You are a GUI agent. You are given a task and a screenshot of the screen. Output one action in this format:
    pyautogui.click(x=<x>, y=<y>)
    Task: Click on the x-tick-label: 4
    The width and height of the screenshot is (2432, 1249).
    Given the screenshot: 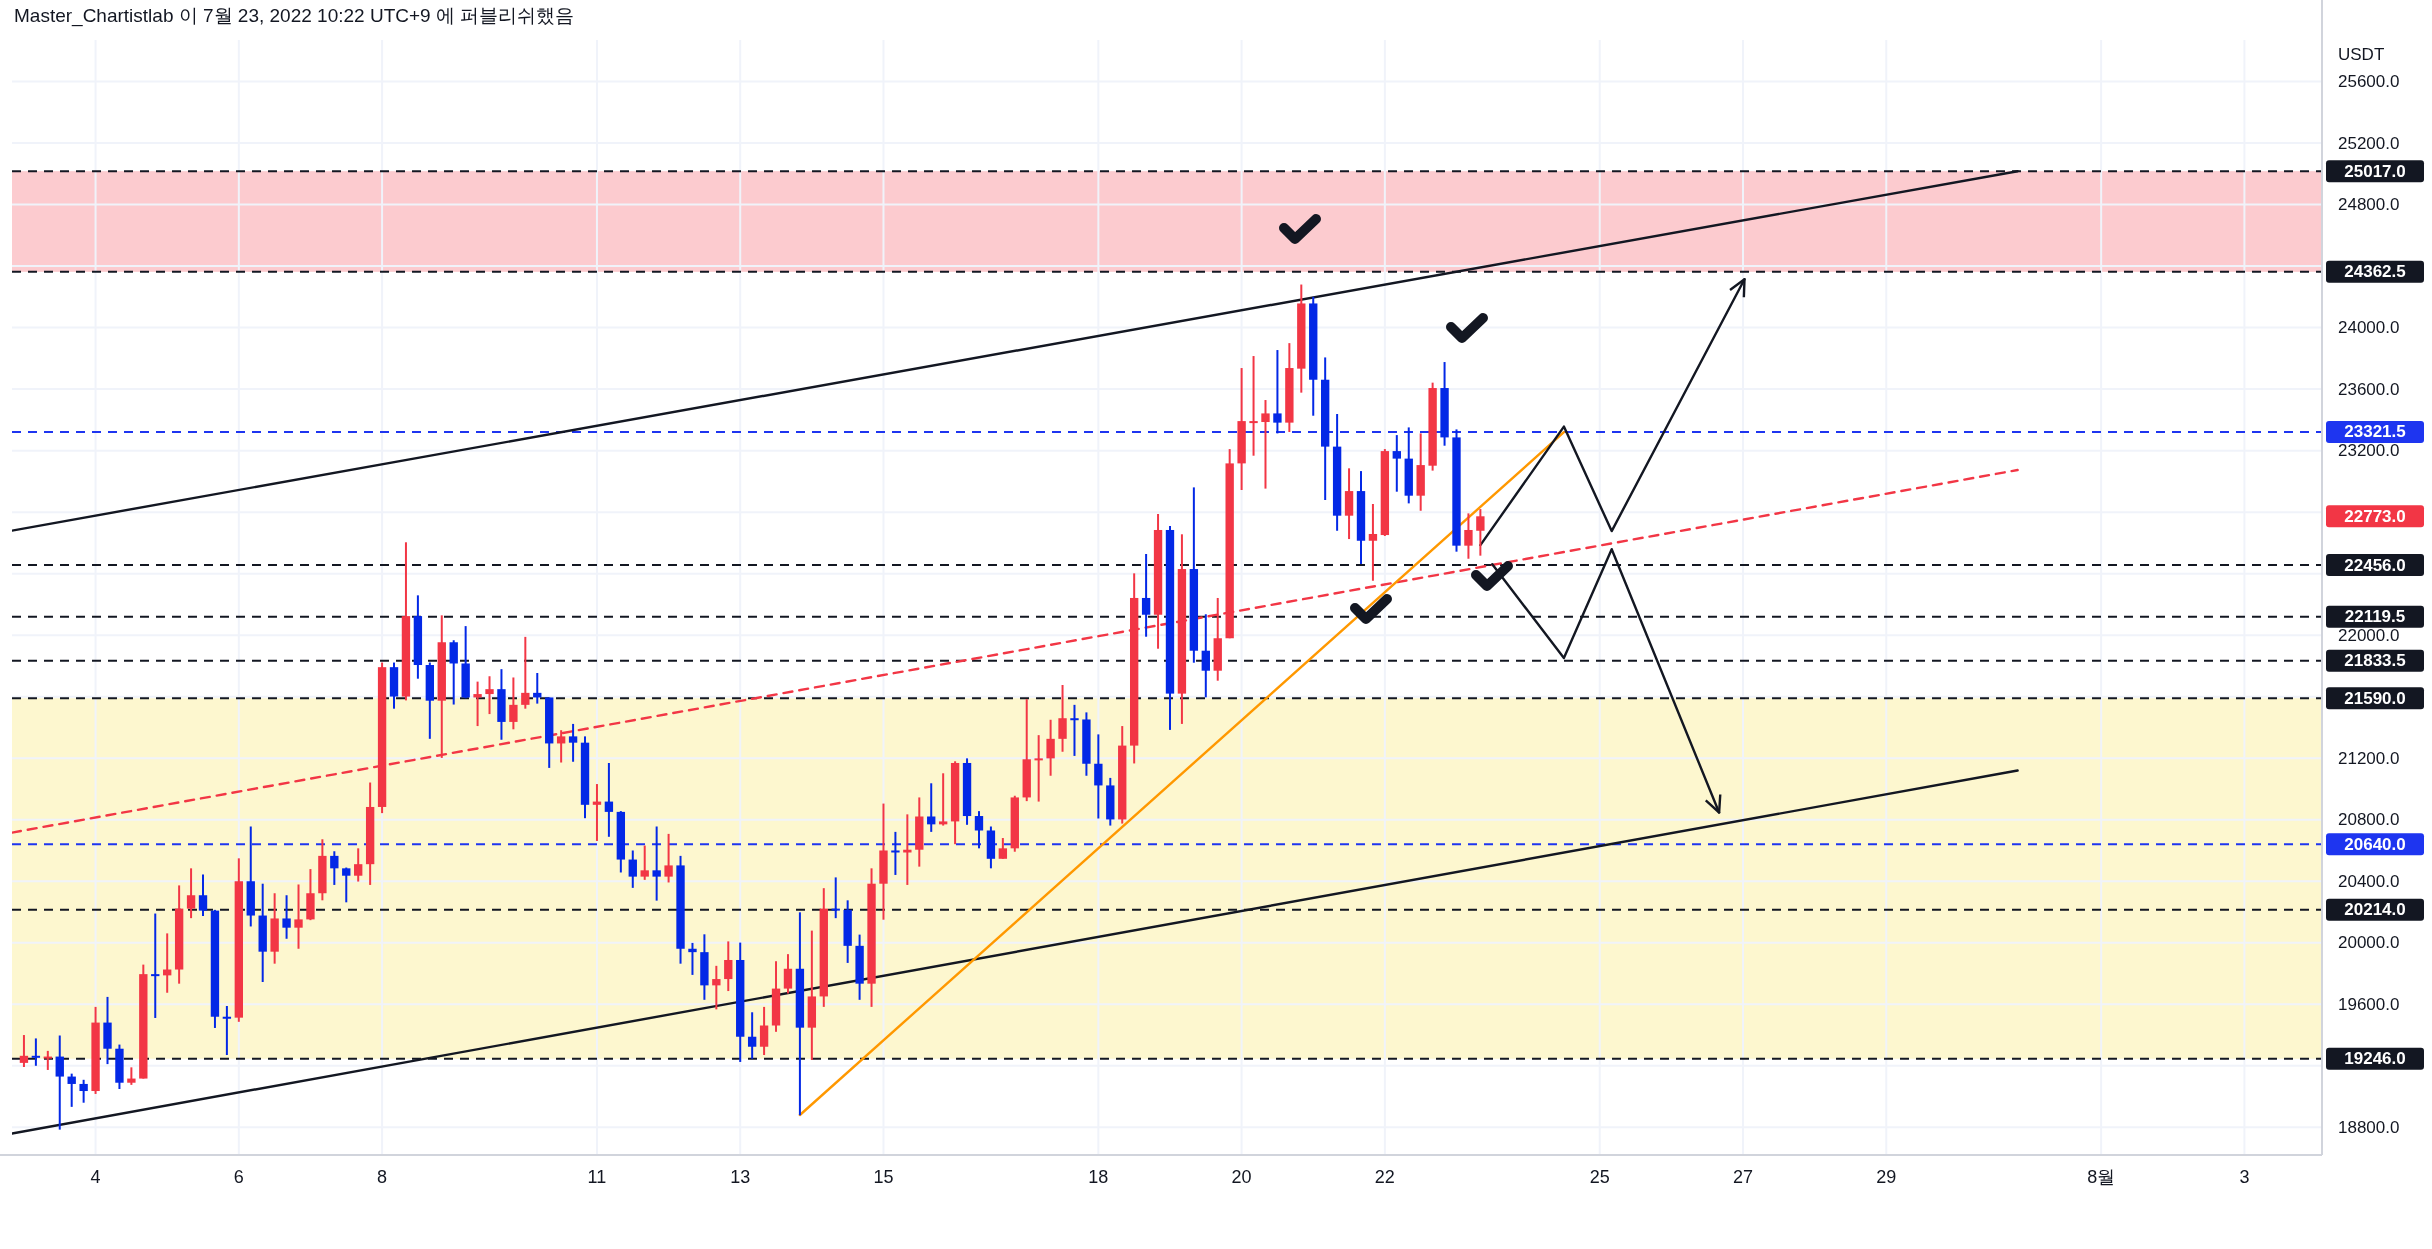 What is the action you would take?
    pyautogui.click(x=95, y=1177)
    